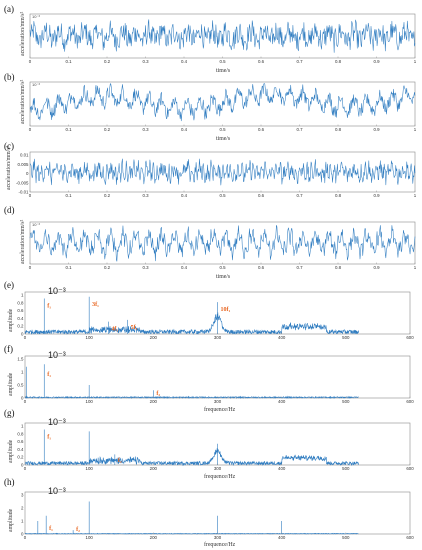 The width and height of the screenshot is (422, 550). Describe the element at coordinates (191, 448) in the screenshot. I see `series-line-g` at that location.